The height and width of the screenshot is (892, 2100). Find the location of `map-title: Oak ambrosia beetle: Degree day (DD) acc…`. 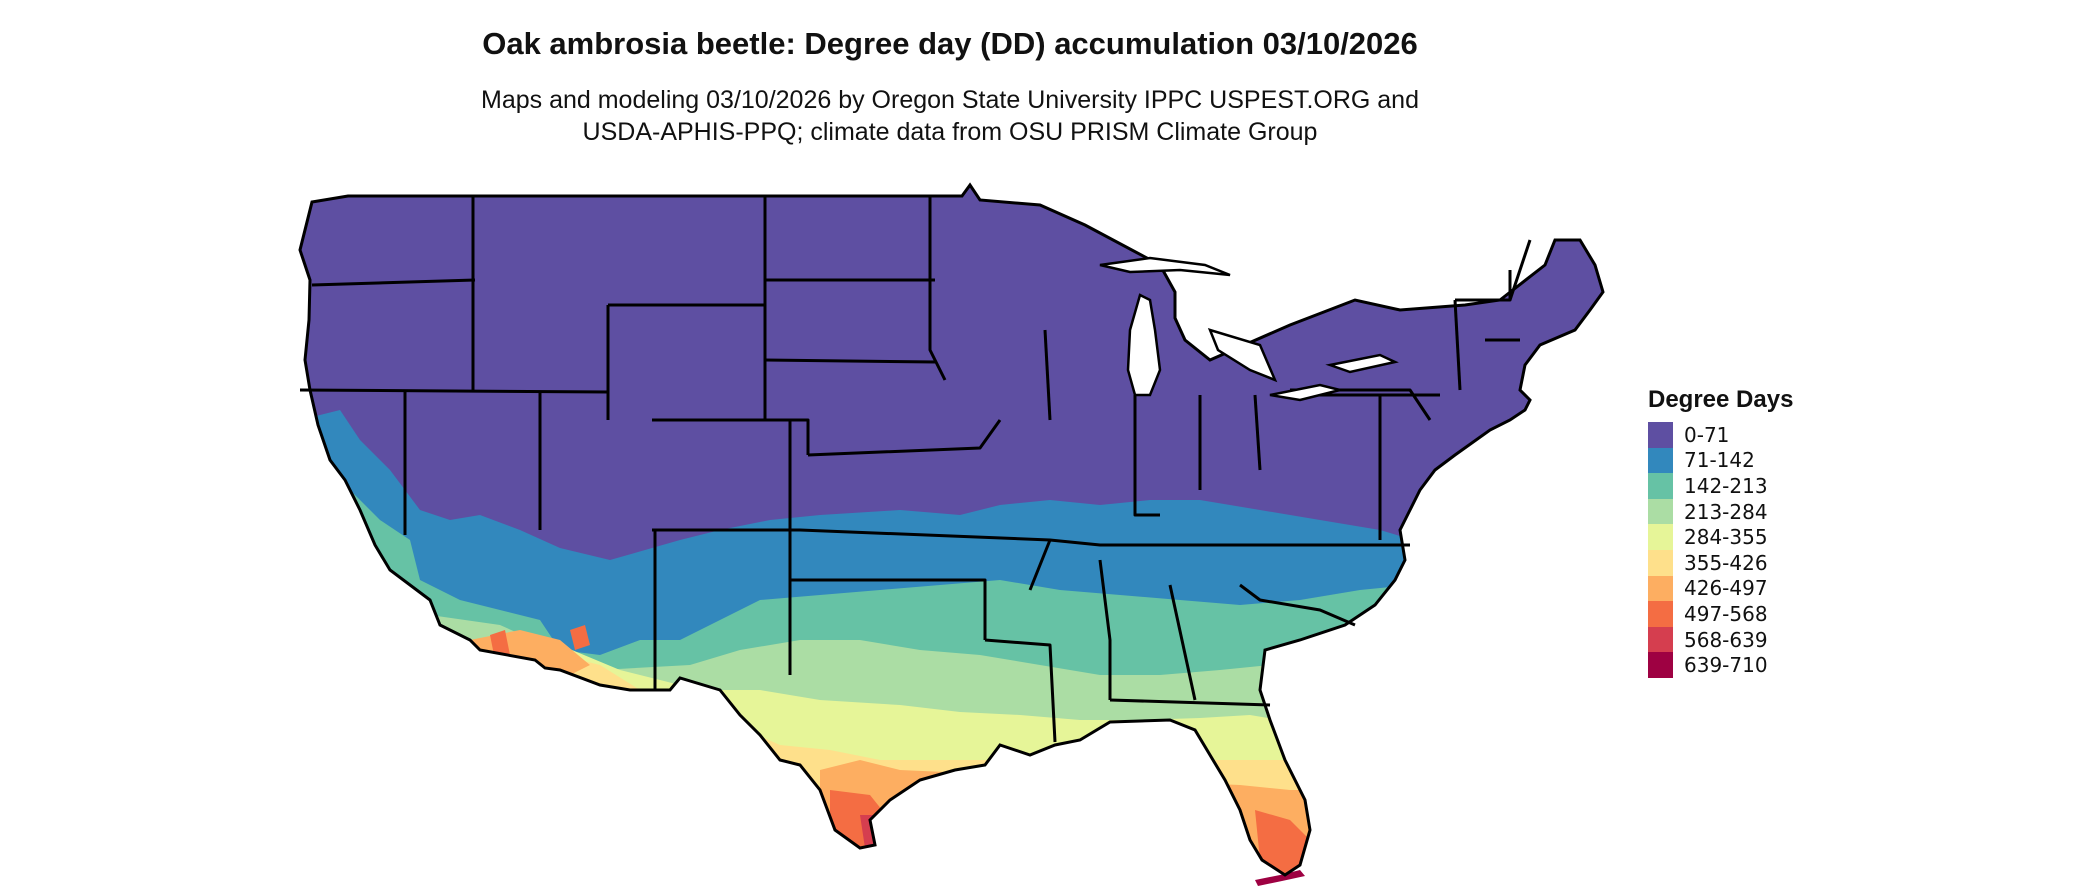

map-title: Oak ambrosia beetle: Degree day (DD) acc… is located at coordinates (950, 43).